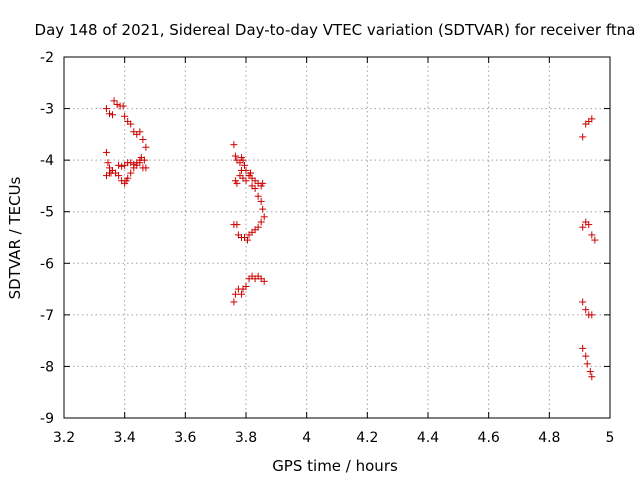 The height and width of the screenshot is (480, 640). Describe the element at coordinates (47, 58) in the screenshot. I see `y-tick-label: -2` at that location.